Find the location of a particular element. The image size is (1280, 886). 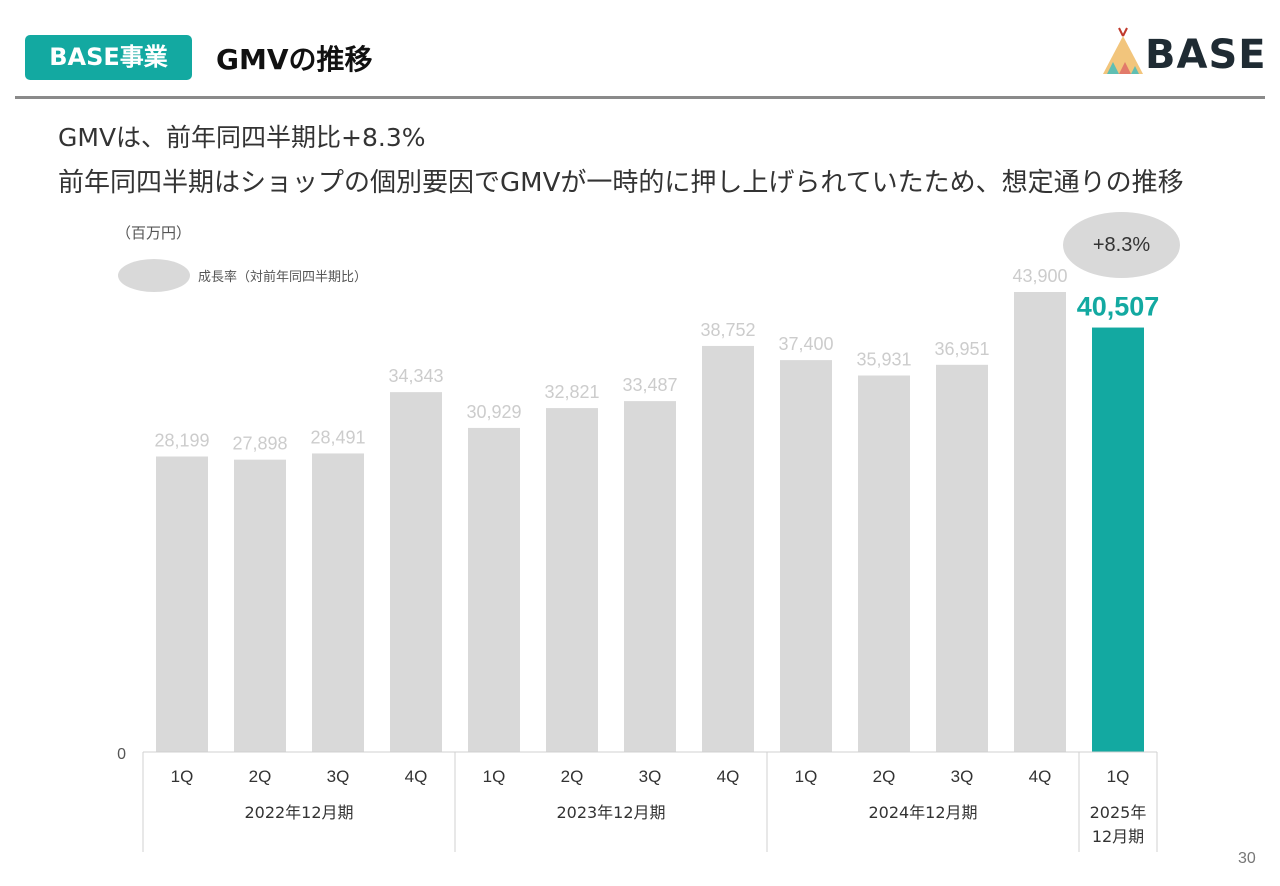

header-divider is located at coordinates (640, 97).